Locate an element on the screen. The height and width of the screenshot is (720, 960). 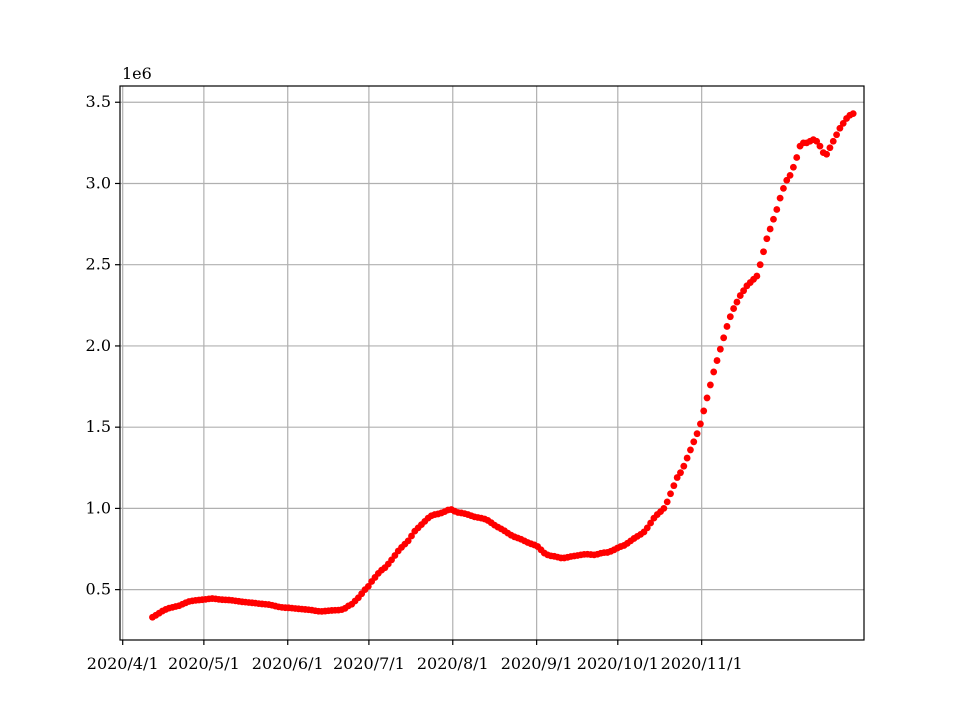
x-tick-label: 2020/9/1 is located at coordinates (537, 663).